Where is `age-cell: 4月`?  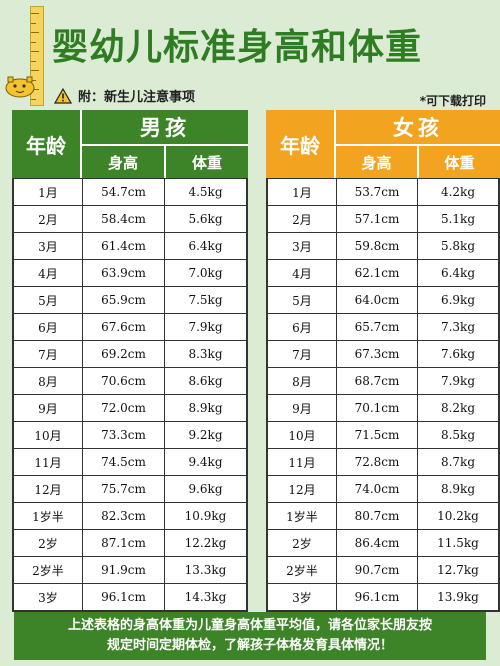
age-cell: 4月 is located at coordinates (302, 273).